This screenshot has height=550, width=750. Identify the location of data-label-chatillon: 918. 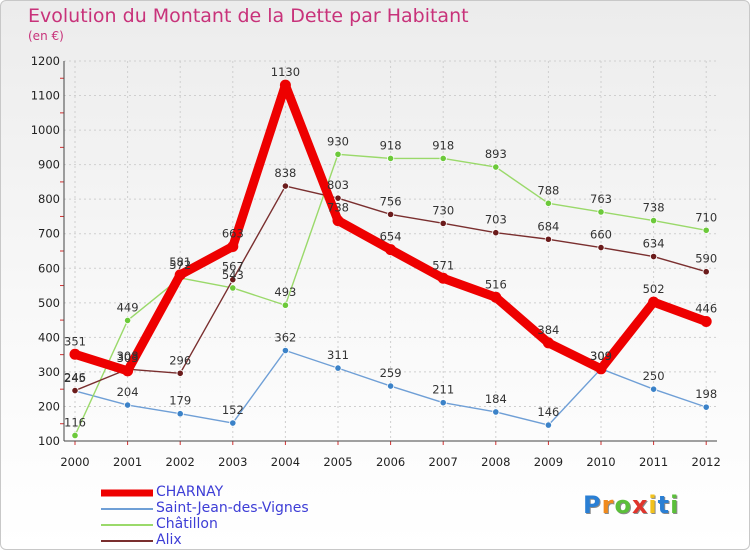
(391, 145).